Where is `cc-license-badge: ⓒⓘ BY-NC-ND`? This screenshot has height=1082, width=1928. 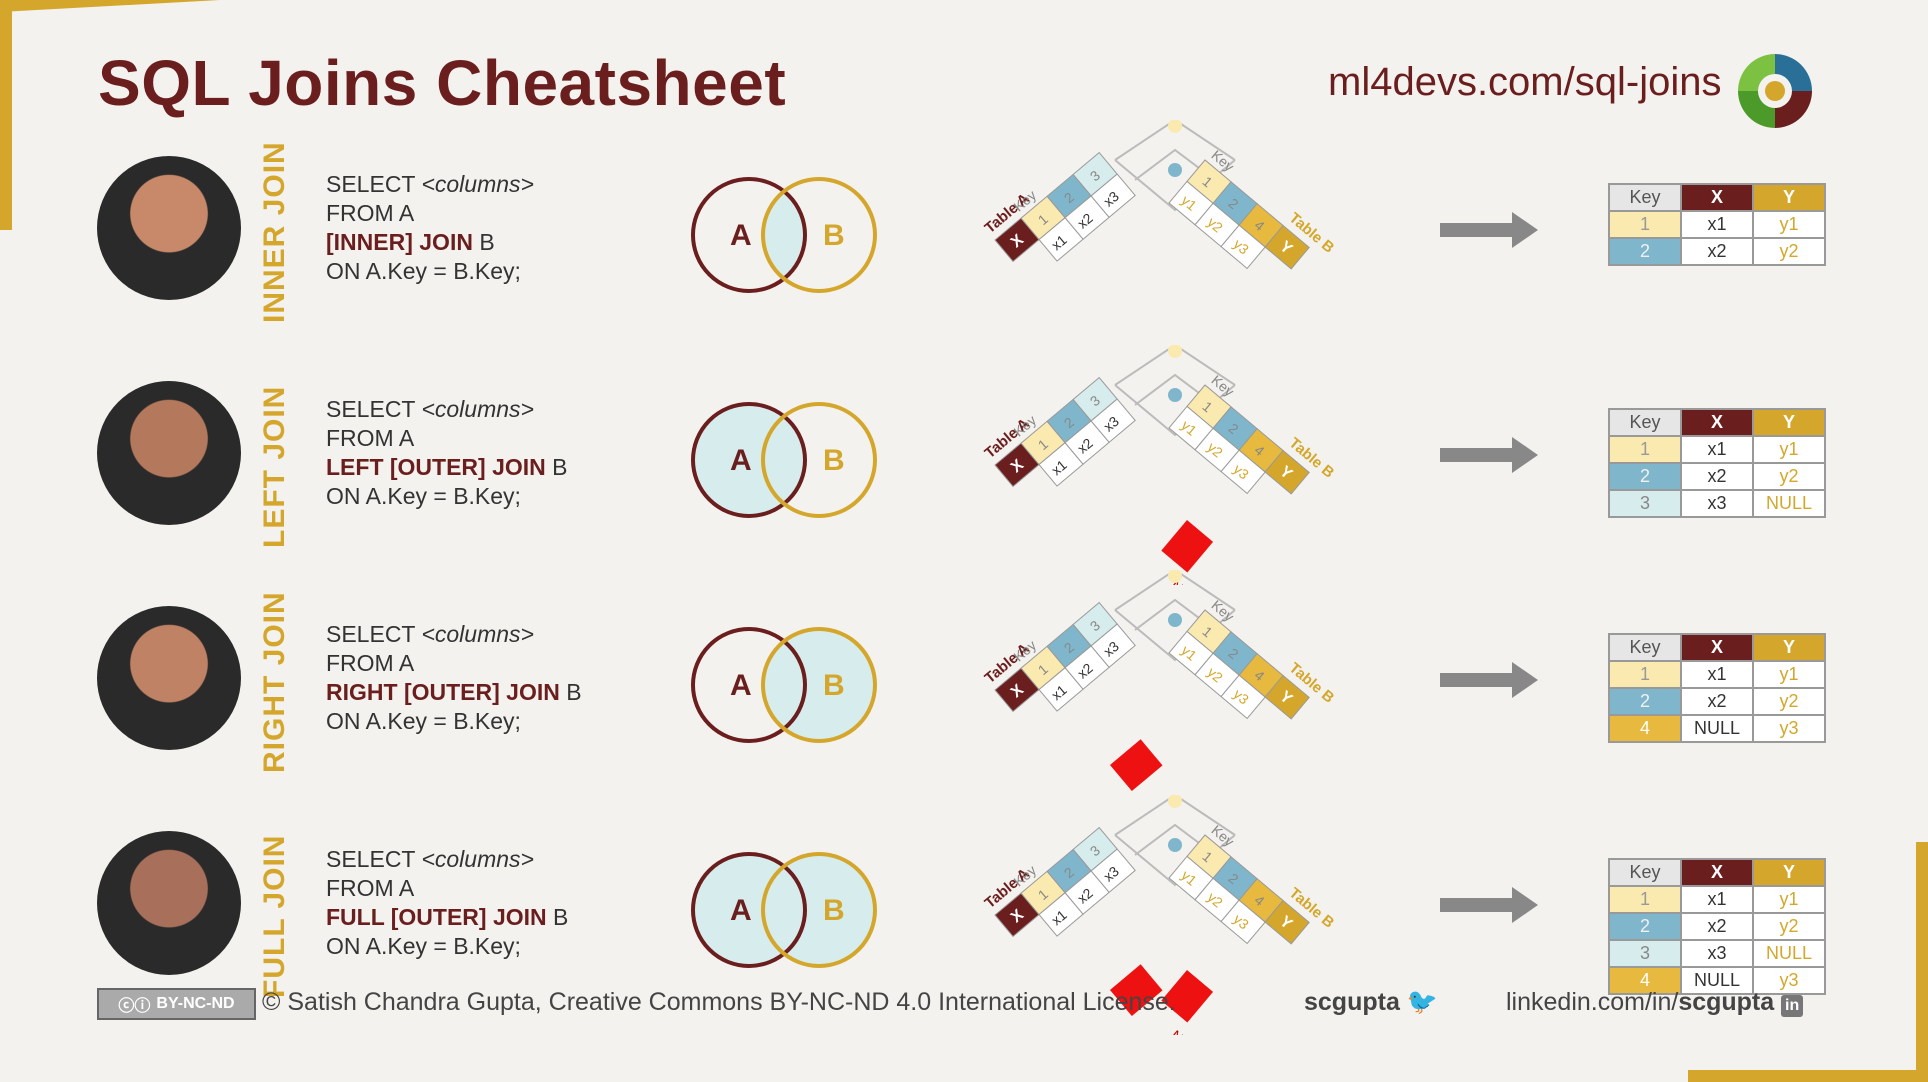 cc-license-badge: ⓒⓘ BY-NC-ND is located at coordinates (176, 1004).